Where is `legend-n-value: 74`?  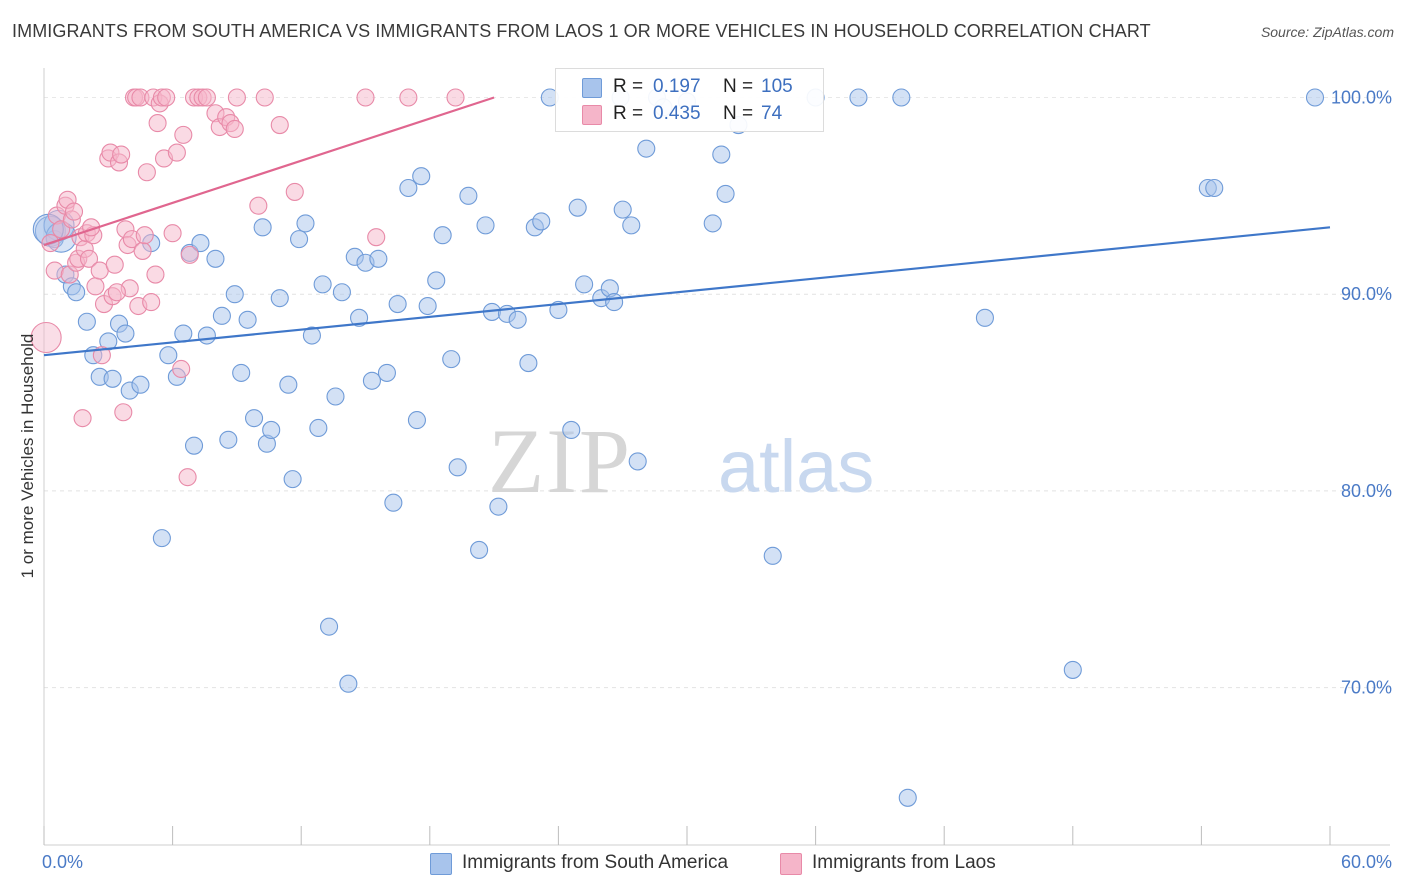 legend-n-value: 74 is located at coordinates (772, 113).